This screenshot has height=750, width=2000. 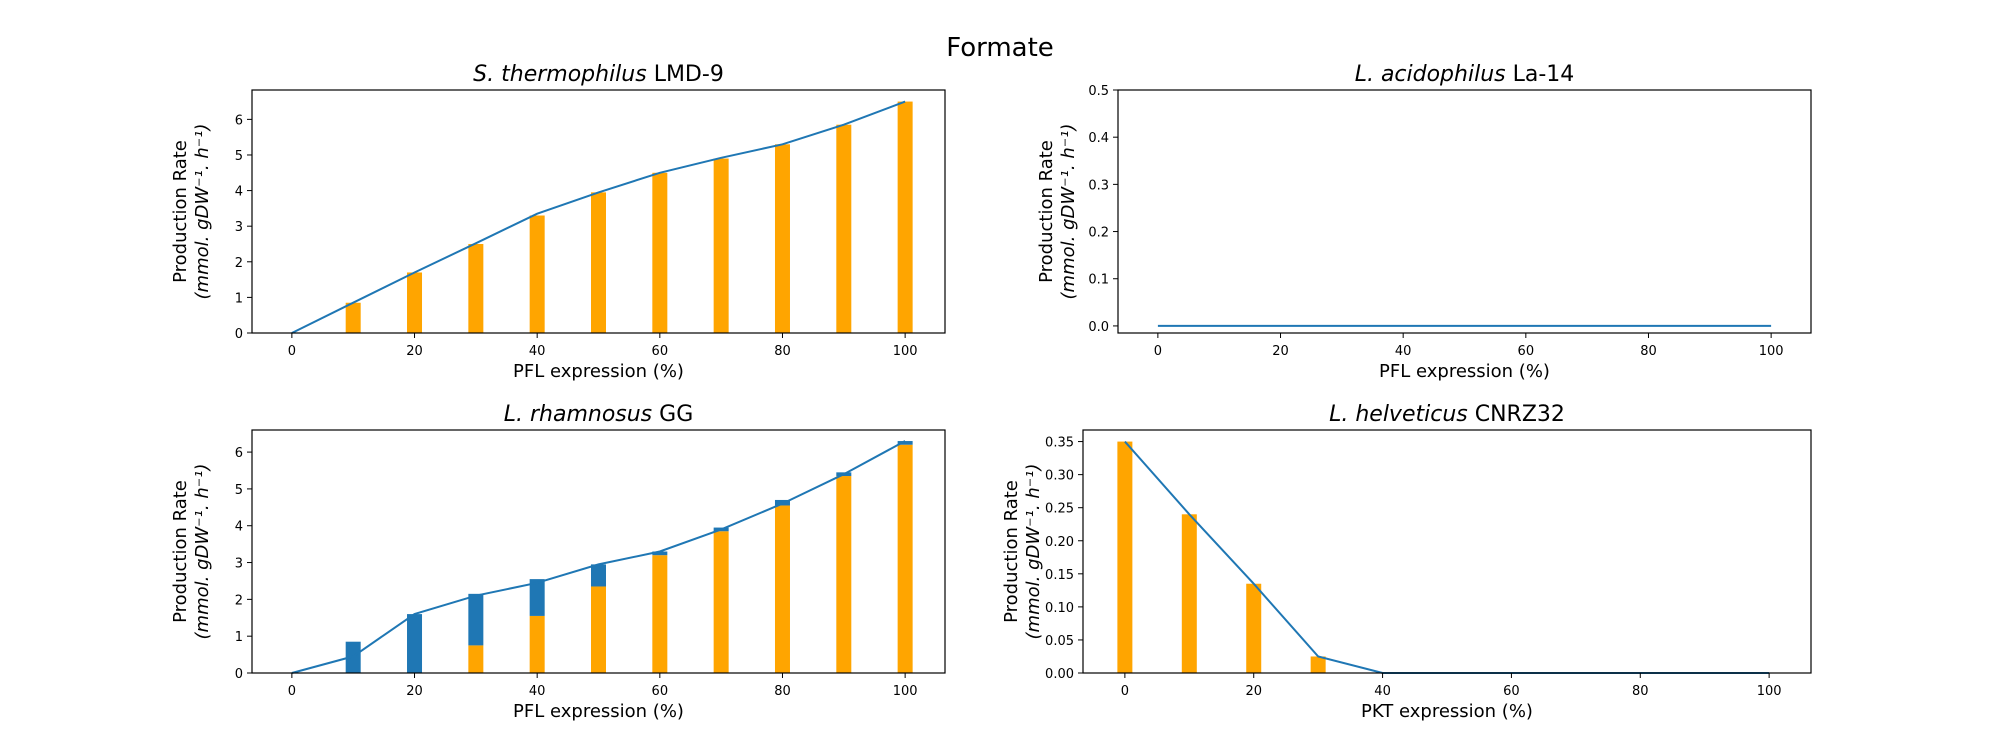 What do you see at coordinates (672, 414) in the screenshot?
I see `panel-title-strain: GG` at bounding box center [672, 414].